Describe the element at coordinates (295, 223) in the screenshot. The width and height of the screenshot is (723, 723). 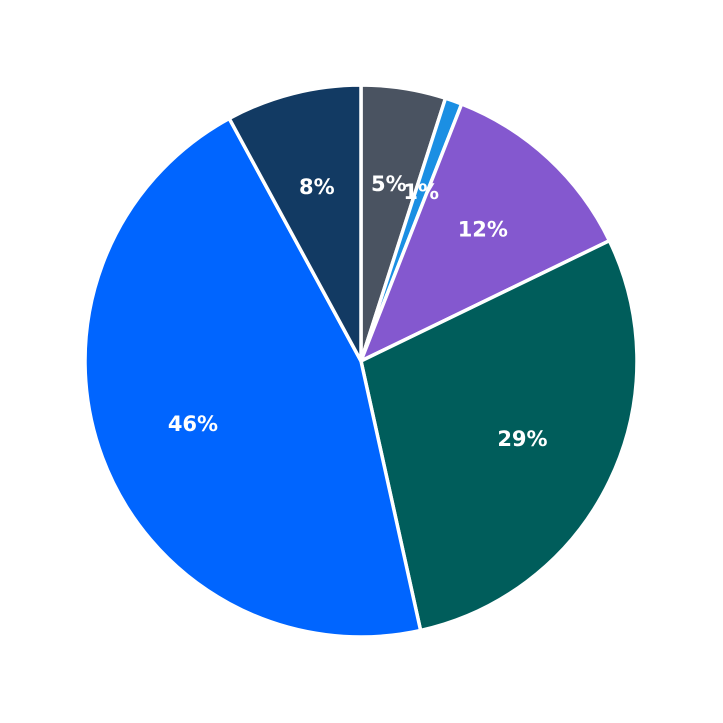
I see `pie-slice-8pct` at that location.